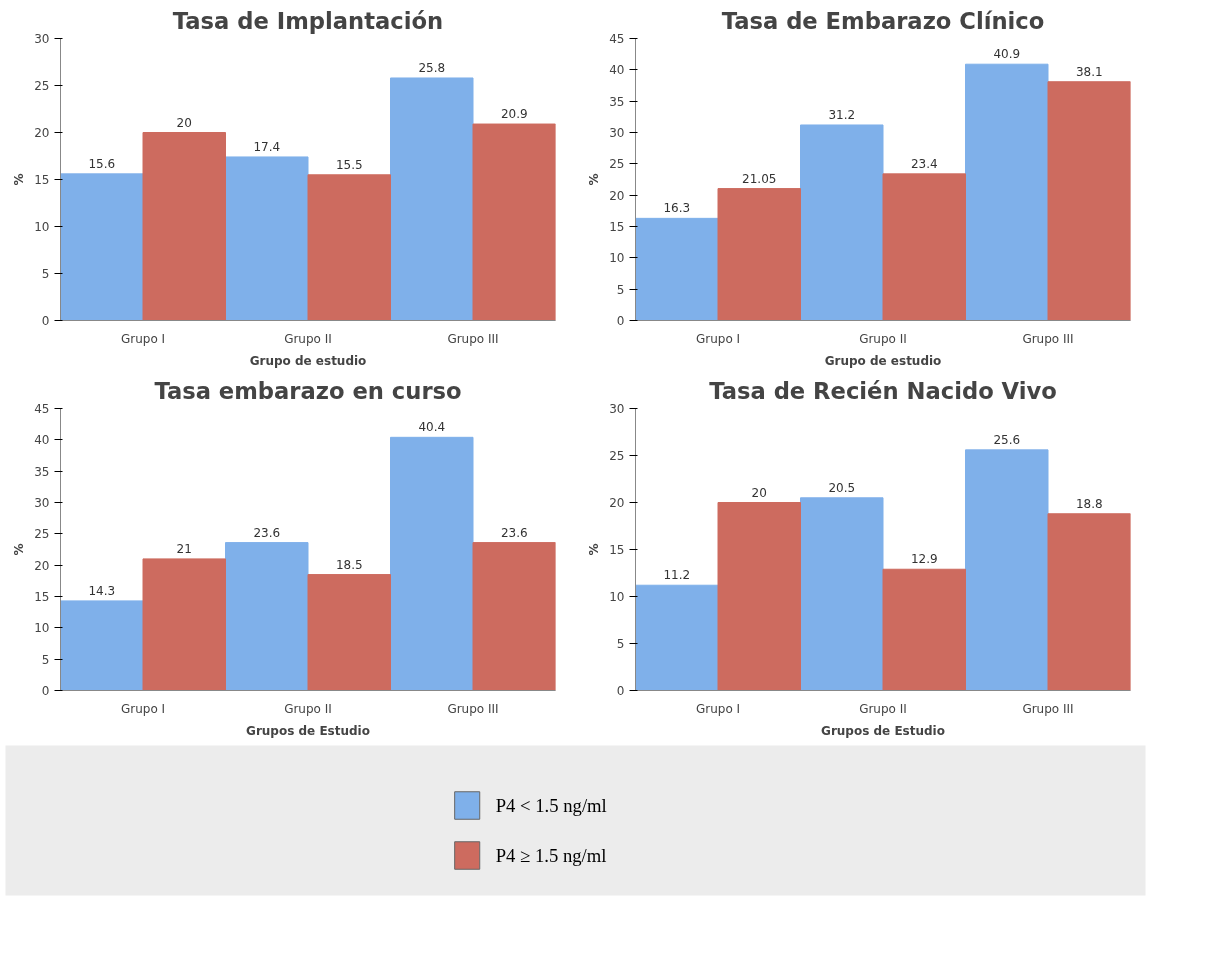 The height and width of the screenshot is (968, 1215). Describe the element at coordinates (349, 564) in the screenshot. I see `data-label: 18.5` at that location.